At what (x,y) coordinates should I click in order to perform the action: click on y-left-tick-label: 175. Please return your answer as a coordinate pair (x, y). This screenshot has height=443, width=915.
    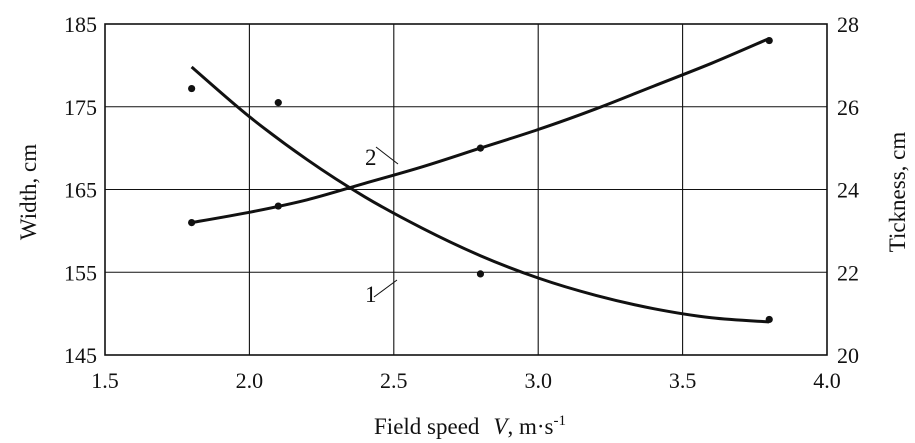
    Looking at the image, I should click on (80, 107).